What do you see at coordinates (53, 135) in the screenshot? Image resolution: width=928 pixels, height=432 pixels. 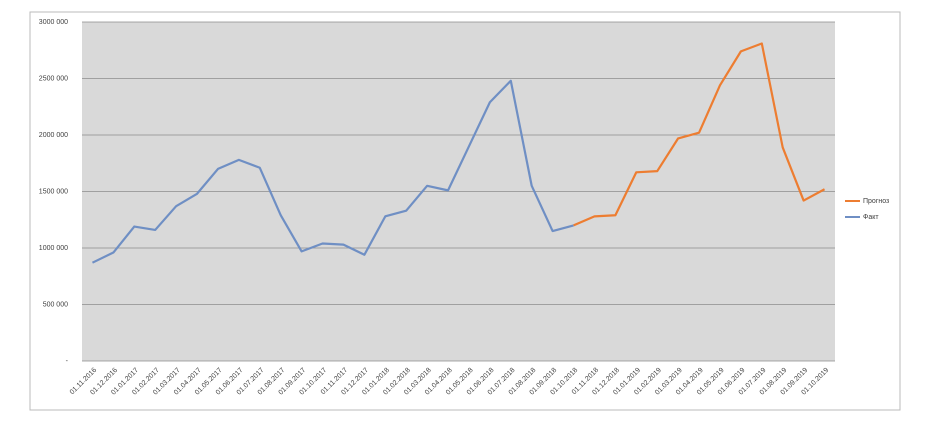 I see `y-tick-label: 2000 000` at bounding box center [53, 135].